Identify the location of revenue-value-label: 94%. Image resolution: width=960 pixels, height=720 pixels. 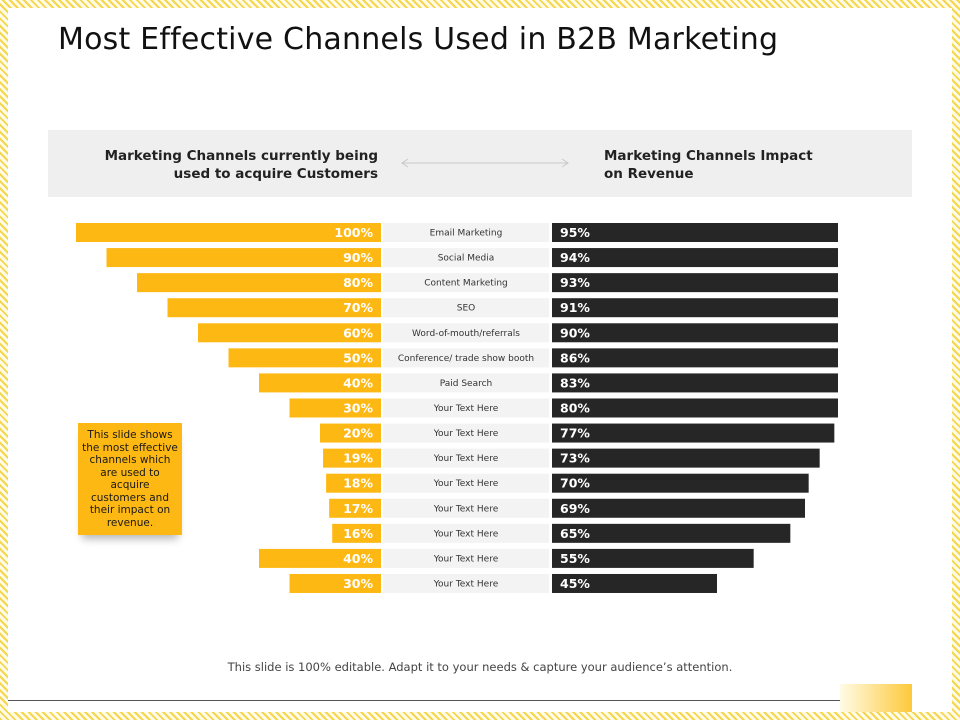
(575, 257).